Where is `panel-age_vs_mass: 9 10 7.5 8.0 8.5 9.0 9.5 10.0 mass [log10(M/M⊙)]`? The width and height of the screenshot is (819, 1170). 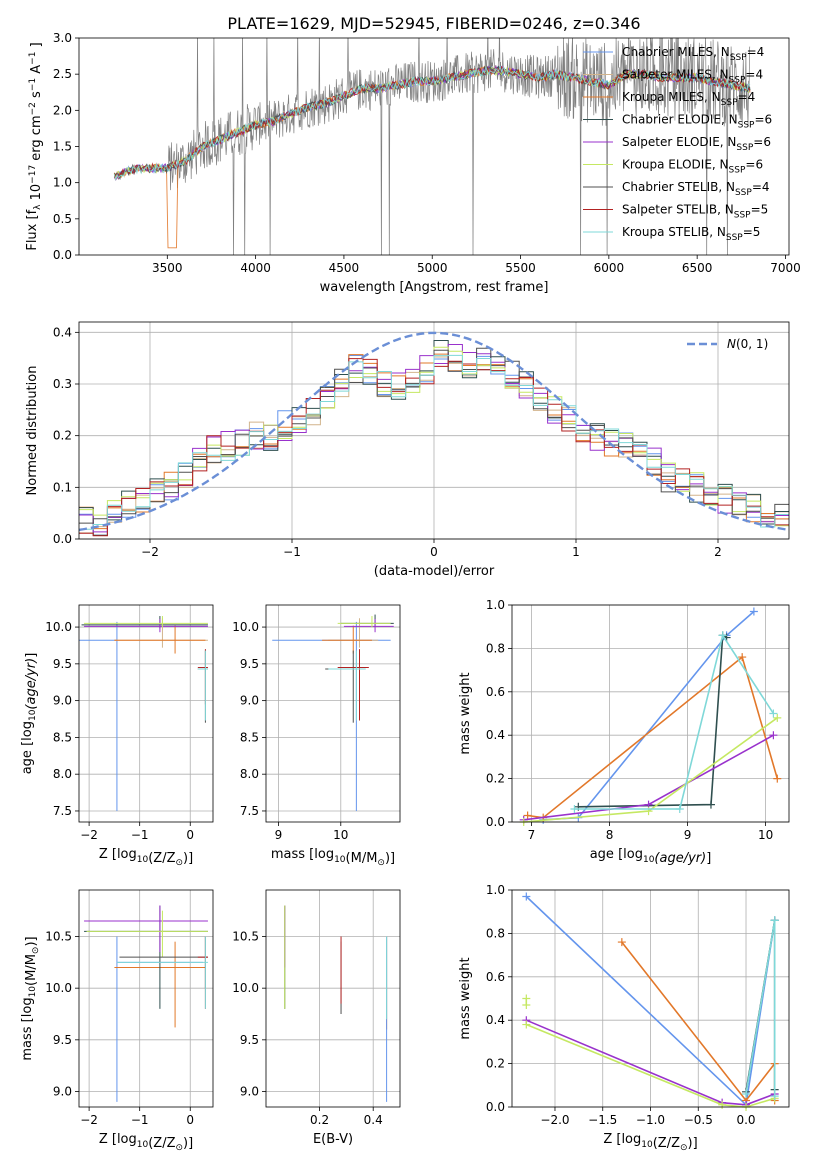
panel-age_vs_mass: 9 10 7.5 8.0 8.5 9.0 9.5 10.0 mass [log10(M/M⊙)] is located at coordinates (316, 736).